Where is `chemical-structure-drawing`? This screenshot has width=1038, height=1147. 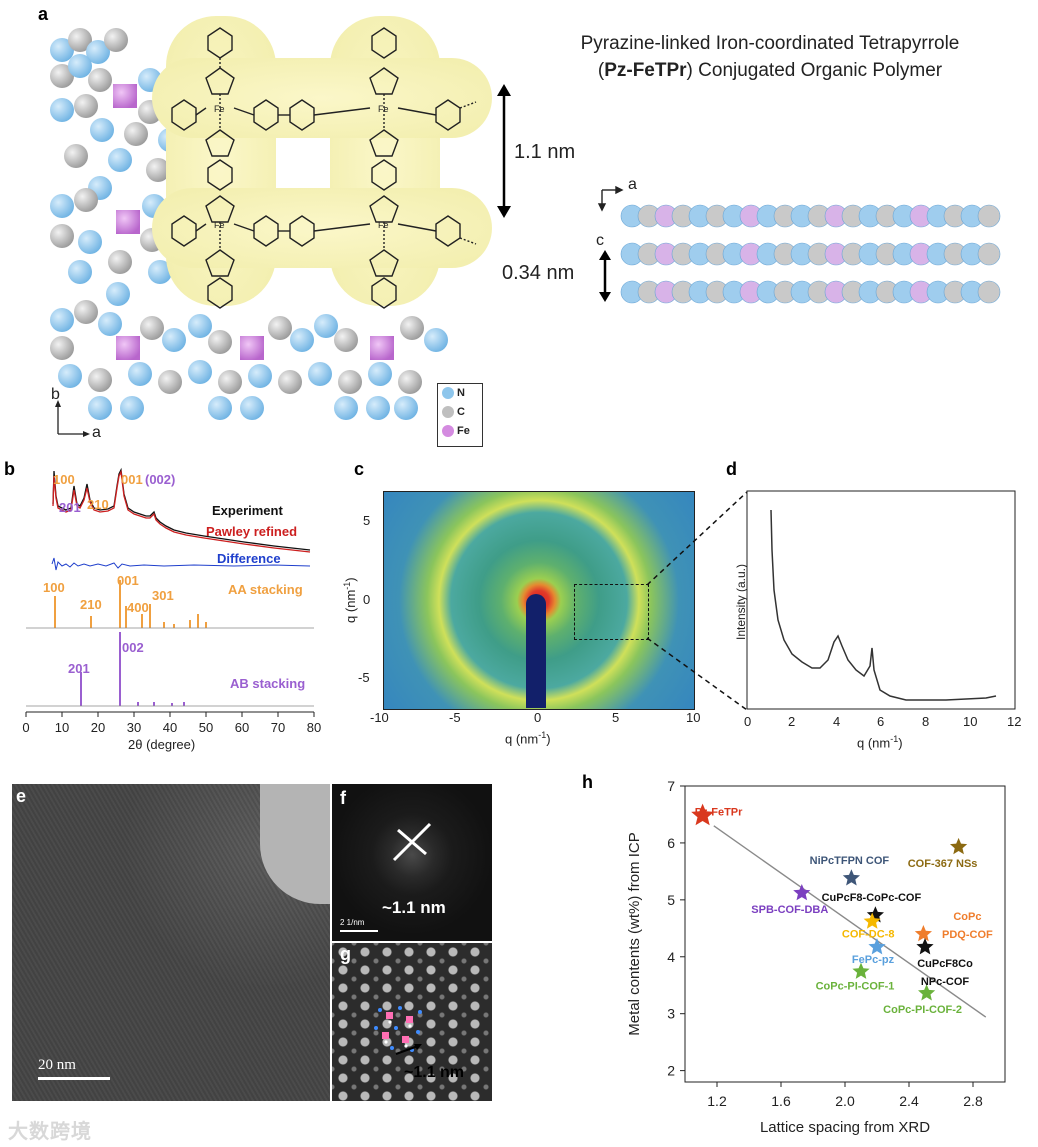
chemical-structure-drawing is located at coordinates (324, 168).